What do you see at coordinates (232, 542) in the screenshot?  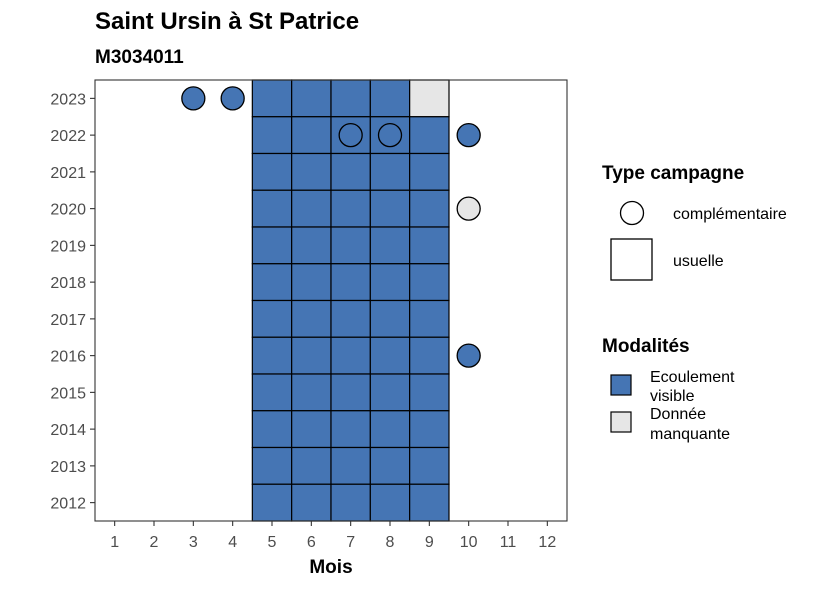 I see `x-tick-label-4: 4` at bounding box center [232, 542].